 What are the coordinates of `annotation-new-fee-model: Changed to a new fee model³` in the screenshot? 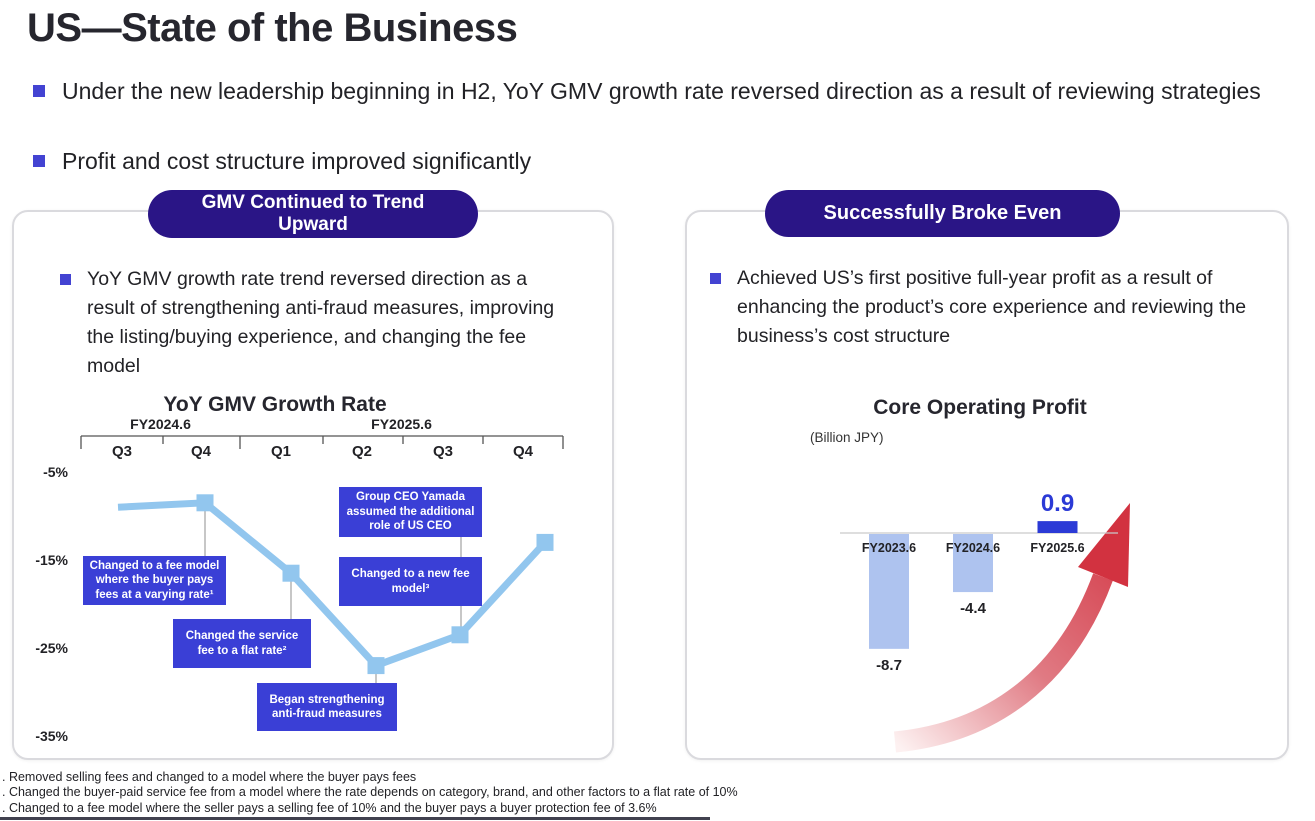 It's located at (410, 581).